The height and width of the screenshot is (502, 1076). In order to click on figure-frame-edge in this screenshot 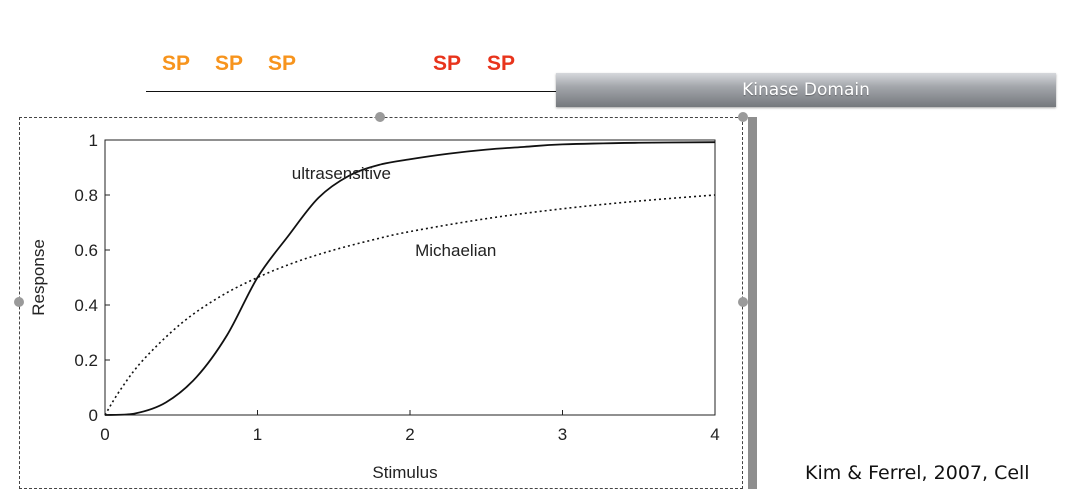, I will do `click(752, 303)`.